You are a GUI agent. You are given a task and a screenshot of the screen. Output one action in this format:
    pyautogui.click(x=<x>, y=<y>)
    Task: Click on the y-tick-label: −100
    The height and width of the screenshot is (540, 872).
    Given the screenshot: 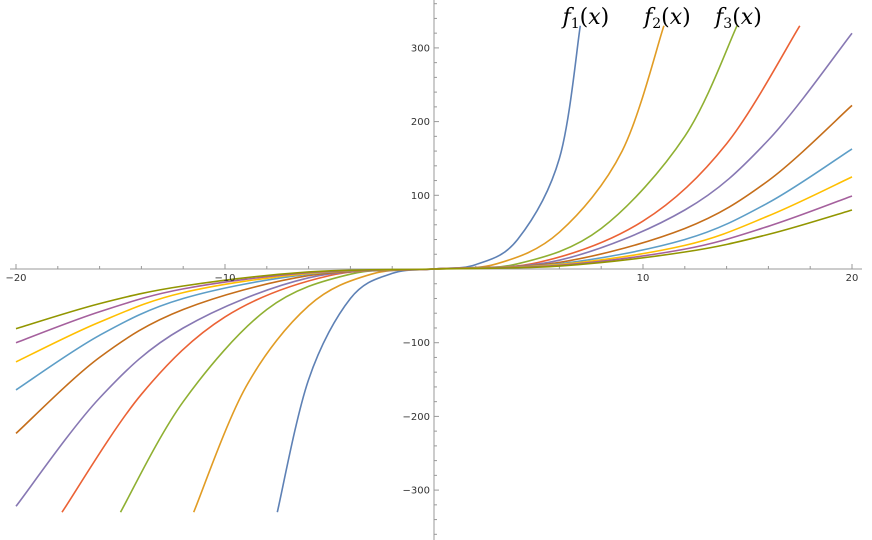 What is the action you would take?
    pyautogui.click(x=416, y=343)
    